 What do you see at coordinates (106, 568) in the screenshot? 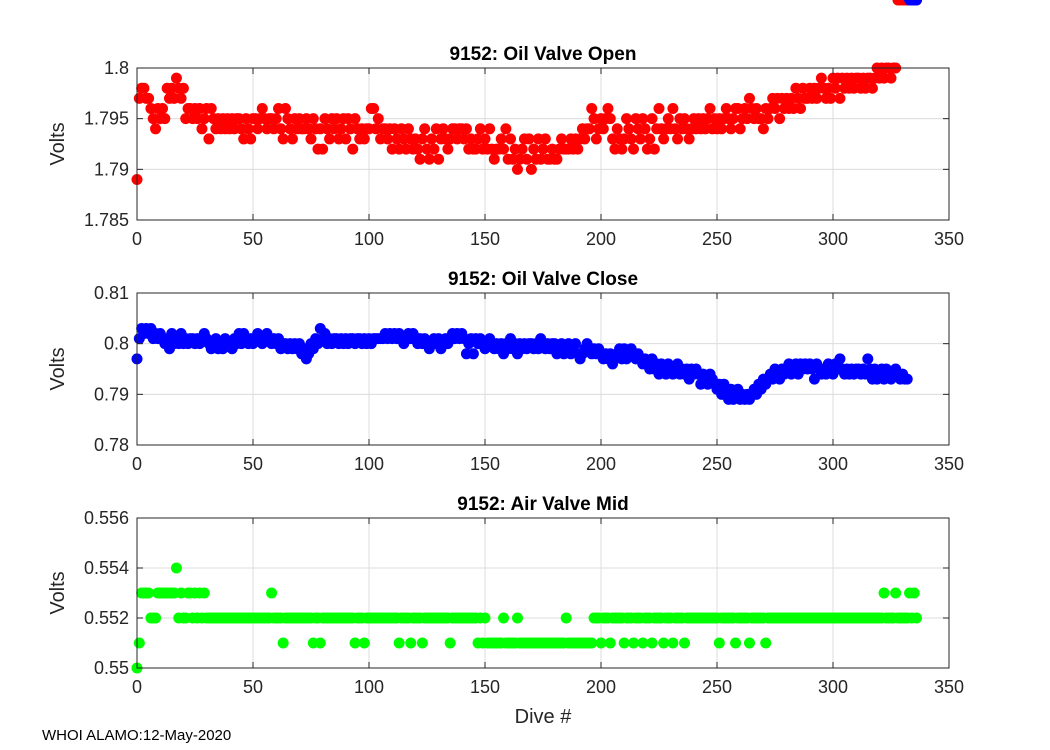
I see `y-tick-label: 0.554` at bounding box center [106, 568].